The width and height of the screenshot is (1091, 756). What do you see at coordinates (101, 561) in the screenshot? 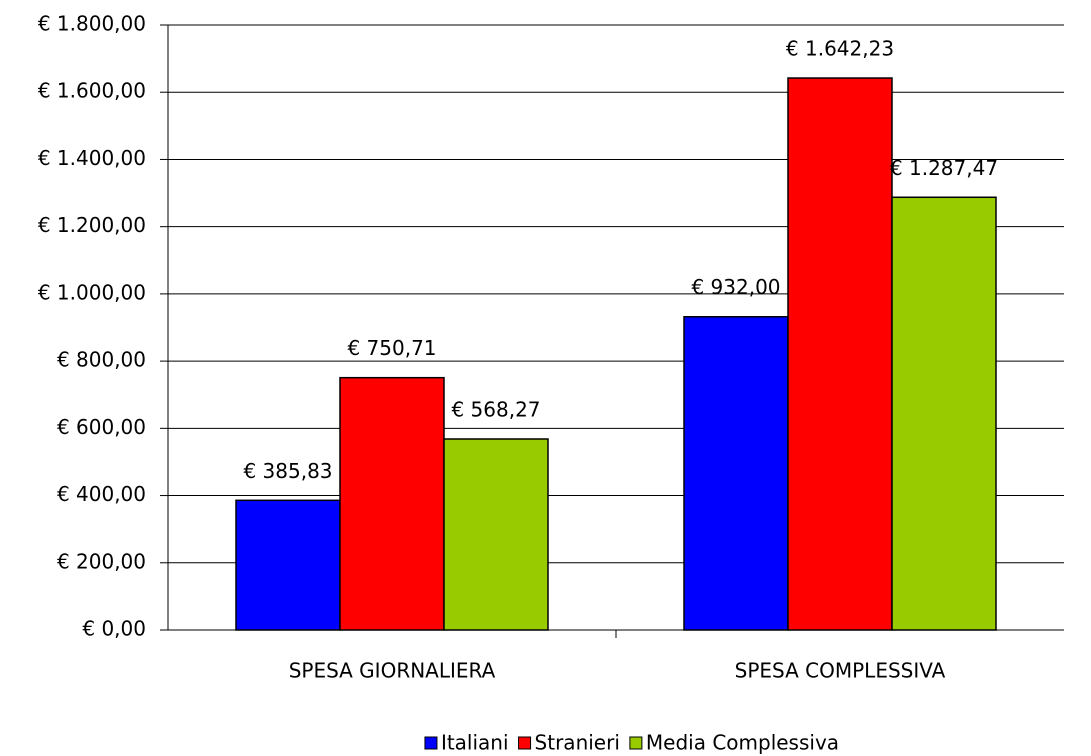
I see `y-tick-label: € 200,00` at bounding box center [101, 561].